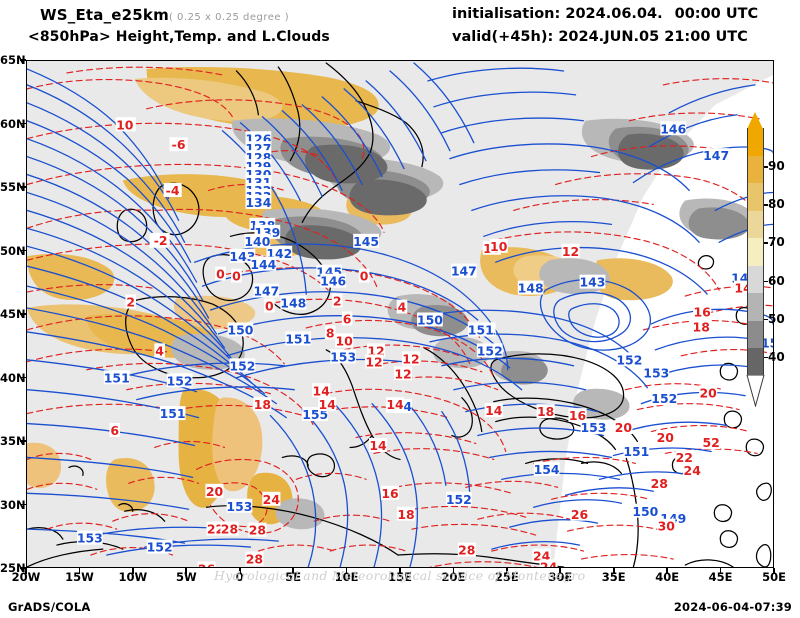 The height and width of the screenshot is (618, 800). I want to click on temperature-contour-label: 12, so click(410, 358).